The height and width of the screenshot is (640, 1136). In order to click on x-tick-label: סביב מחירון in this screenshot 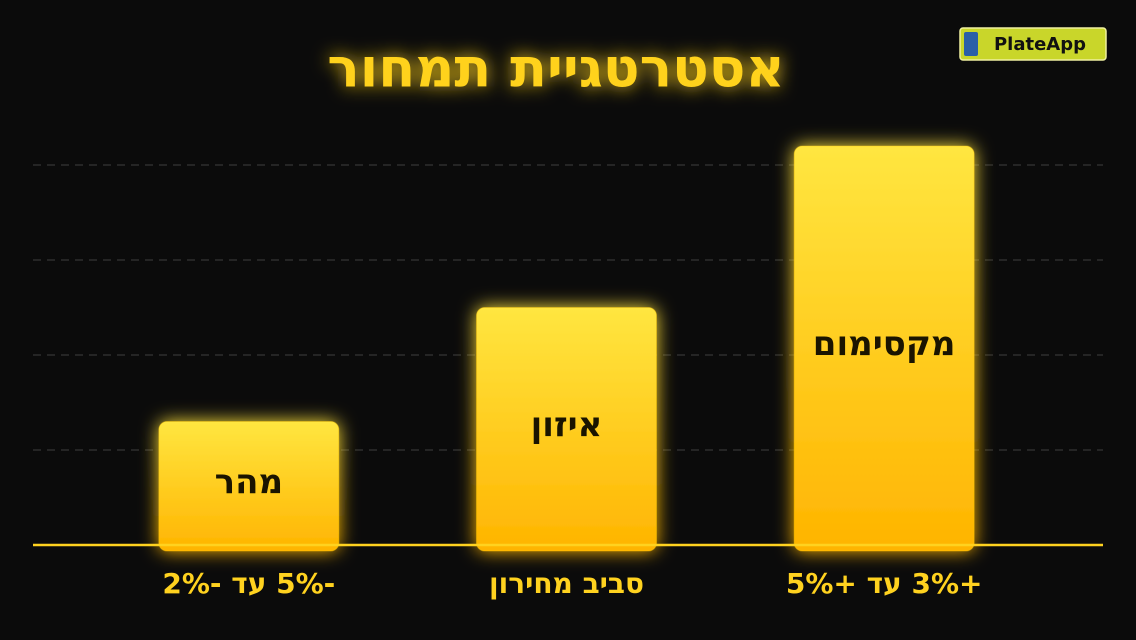, I will do `click(566, 583)`.